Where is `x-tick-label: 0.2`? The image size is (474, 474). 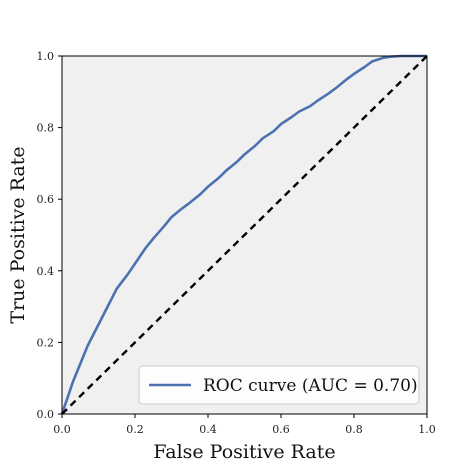
x-tick-label: 0.2 is located at coordinates (135, 429).